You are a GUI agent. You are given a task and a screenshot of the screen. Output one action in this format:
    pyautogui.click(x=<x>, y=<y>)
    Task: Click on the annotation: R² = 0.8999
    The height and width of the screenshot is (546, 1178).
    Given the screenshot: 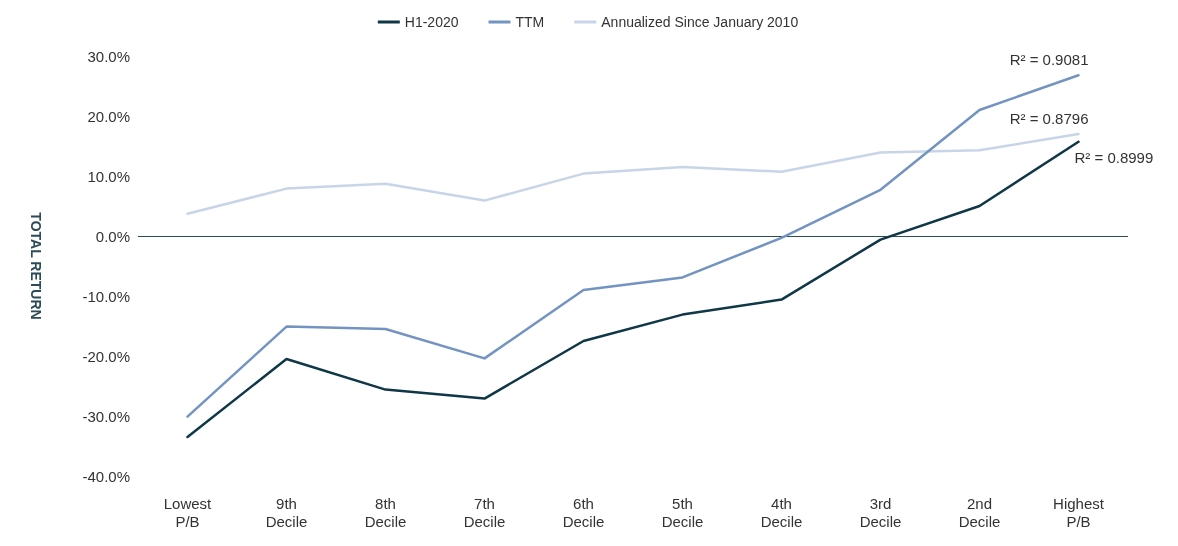 What is the action you would take?
    pyautogui.click(x=1114, y=157)
    